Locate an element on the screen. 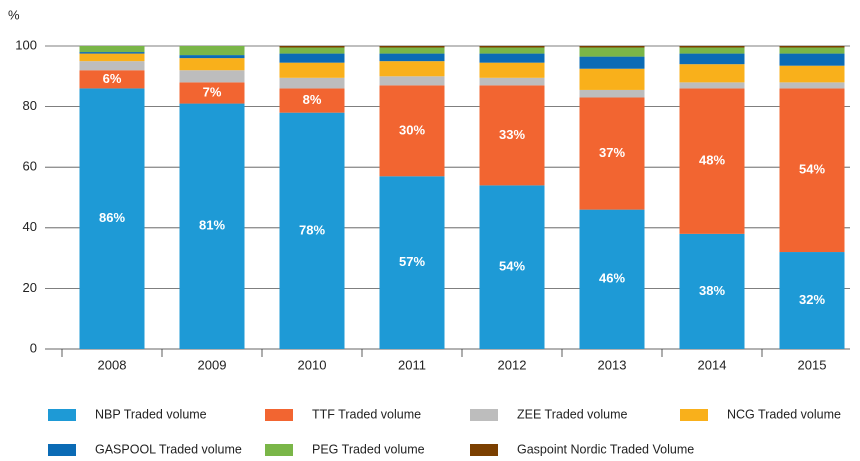 This screenshot has height=461, width=860. y-tick-label: 60 is located at coordinates (30, 166).